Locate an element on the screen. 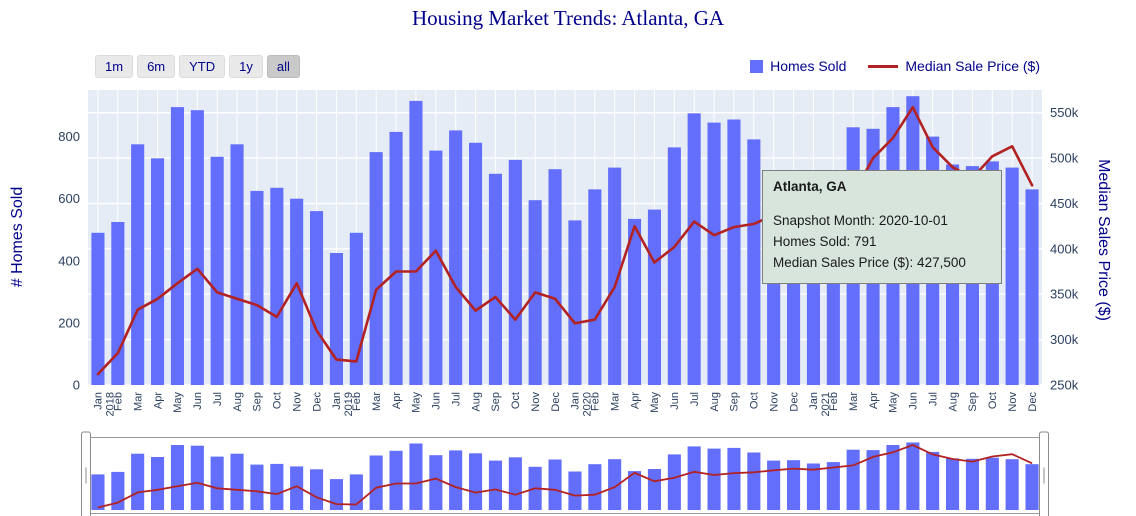 Image resolution: width=1136 pixels, height=516 pixels. svg-text: Apr is located at coordinates (635, 400).